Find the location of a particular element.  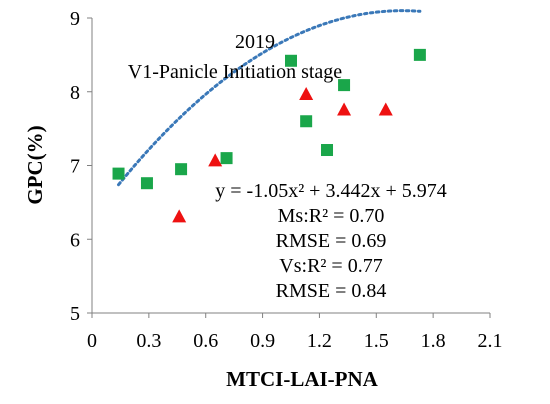

x-tick-label: 1.2 is located at coordinates (319, 341).